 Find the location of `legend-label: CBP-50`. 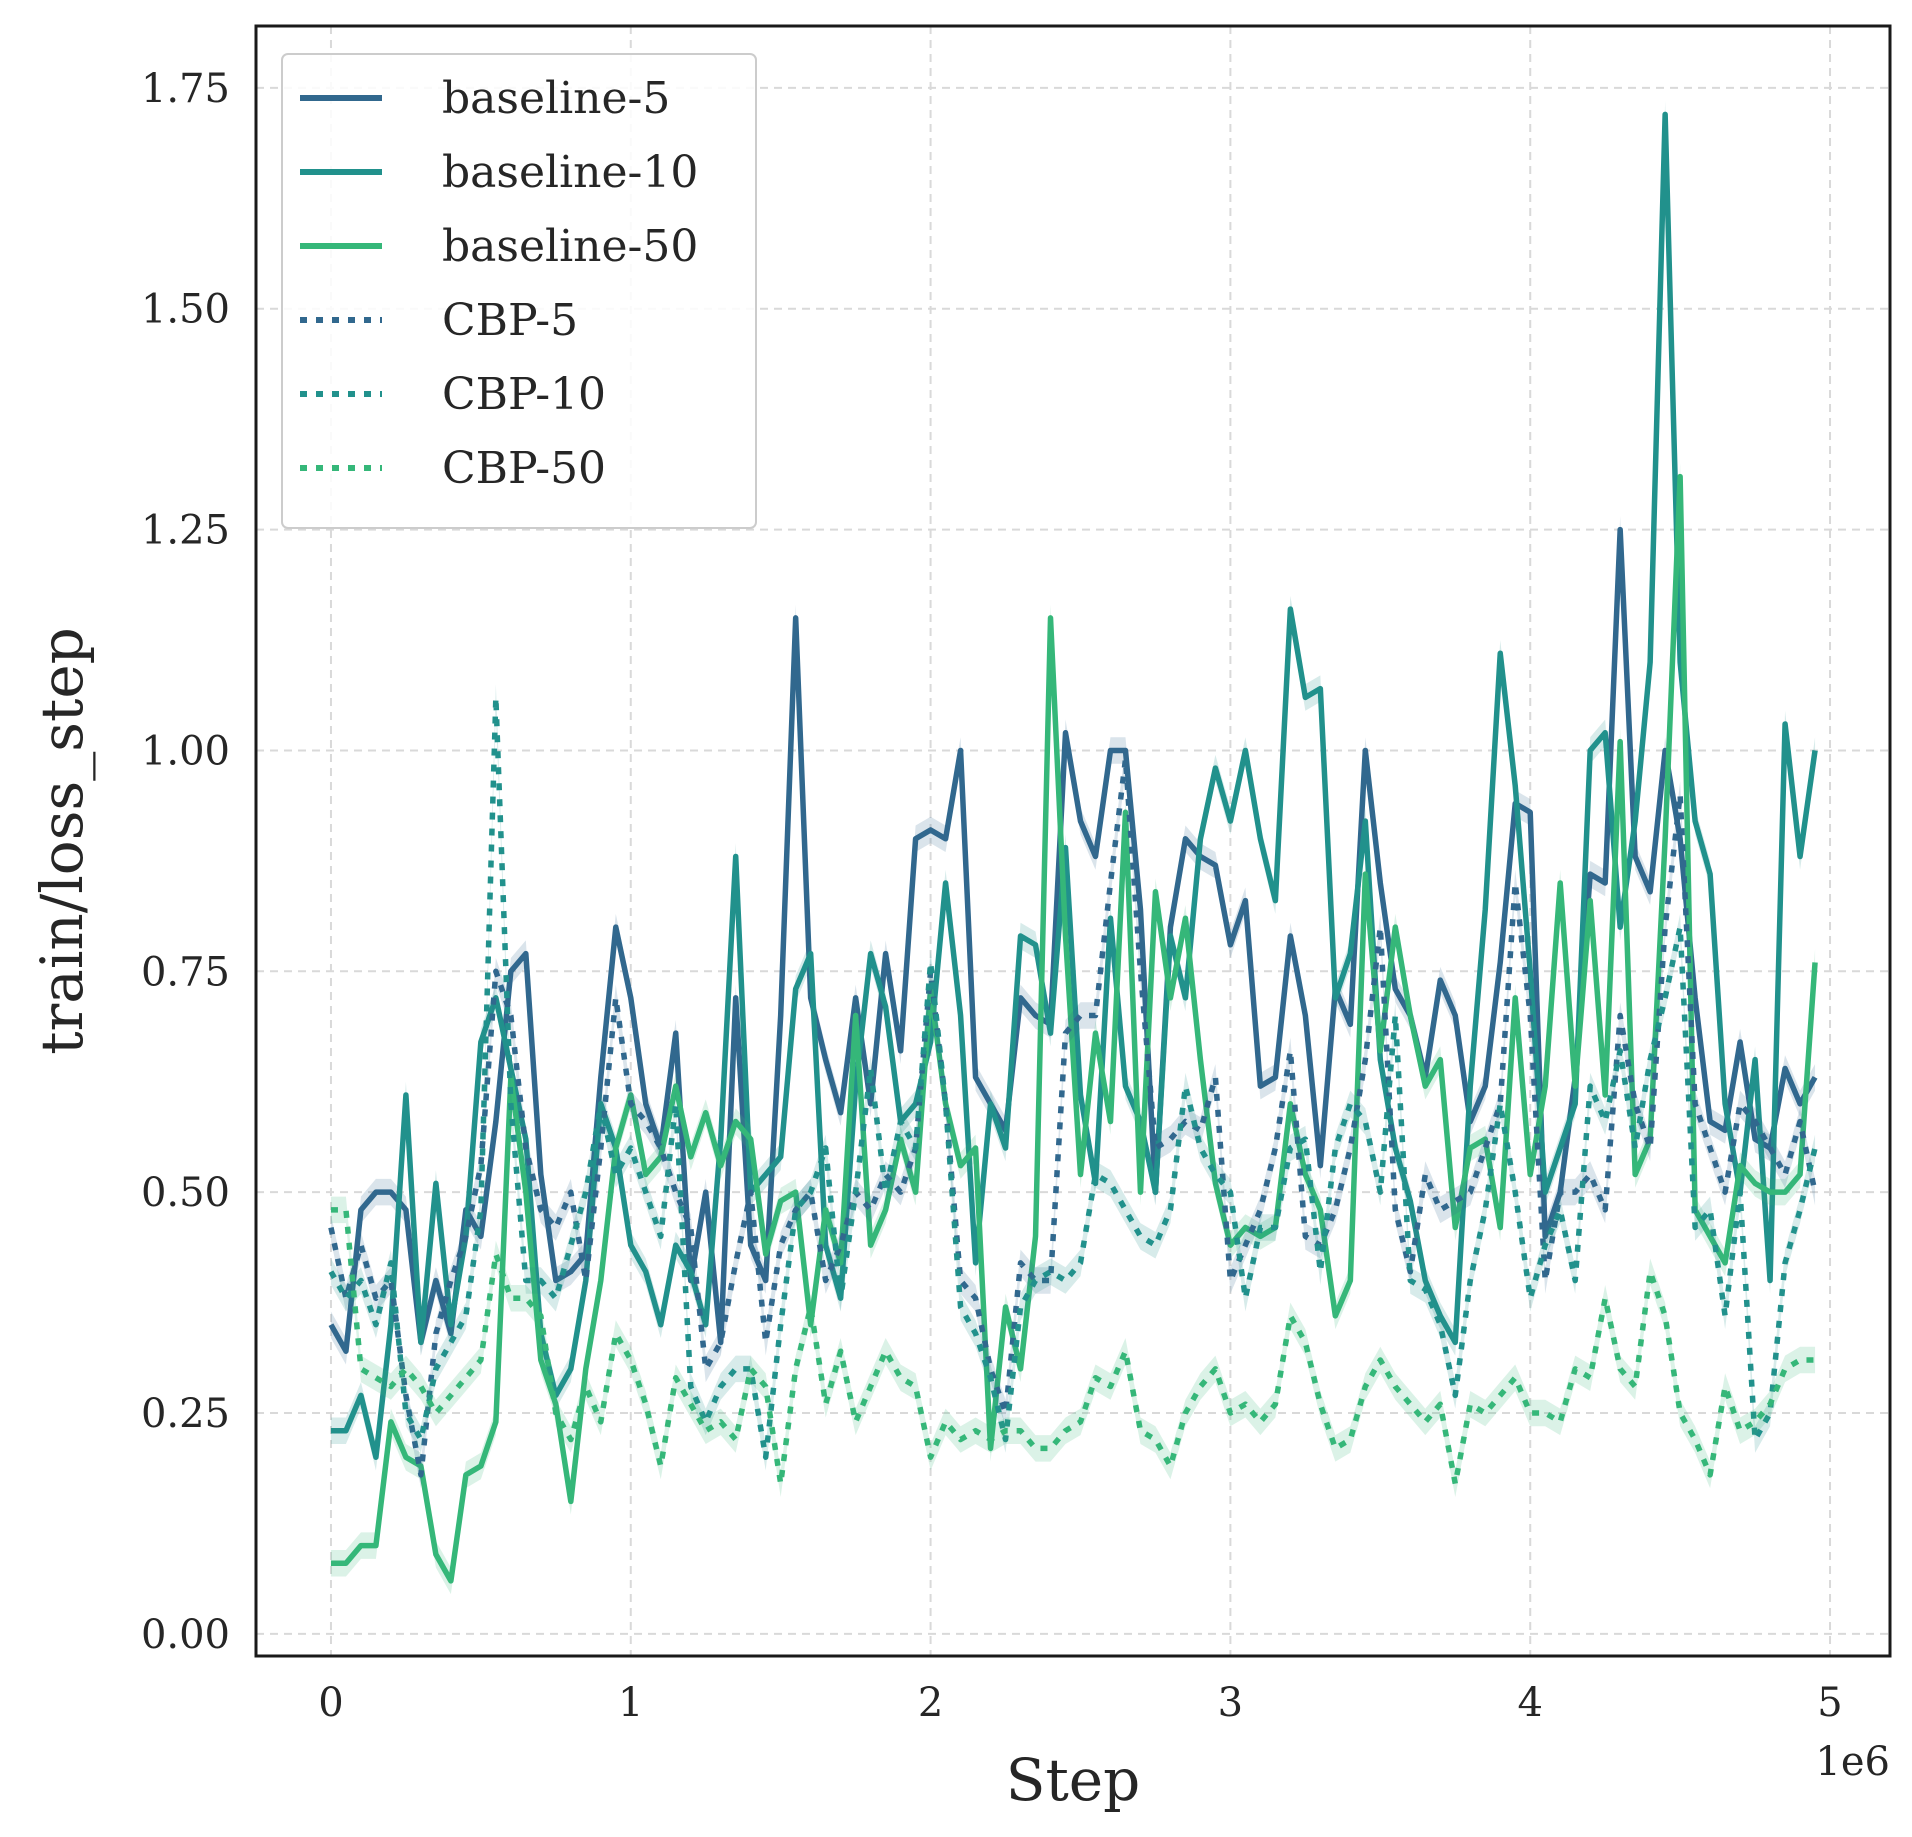

legend-label: CBP-50 is located at coordinates (524, 468).